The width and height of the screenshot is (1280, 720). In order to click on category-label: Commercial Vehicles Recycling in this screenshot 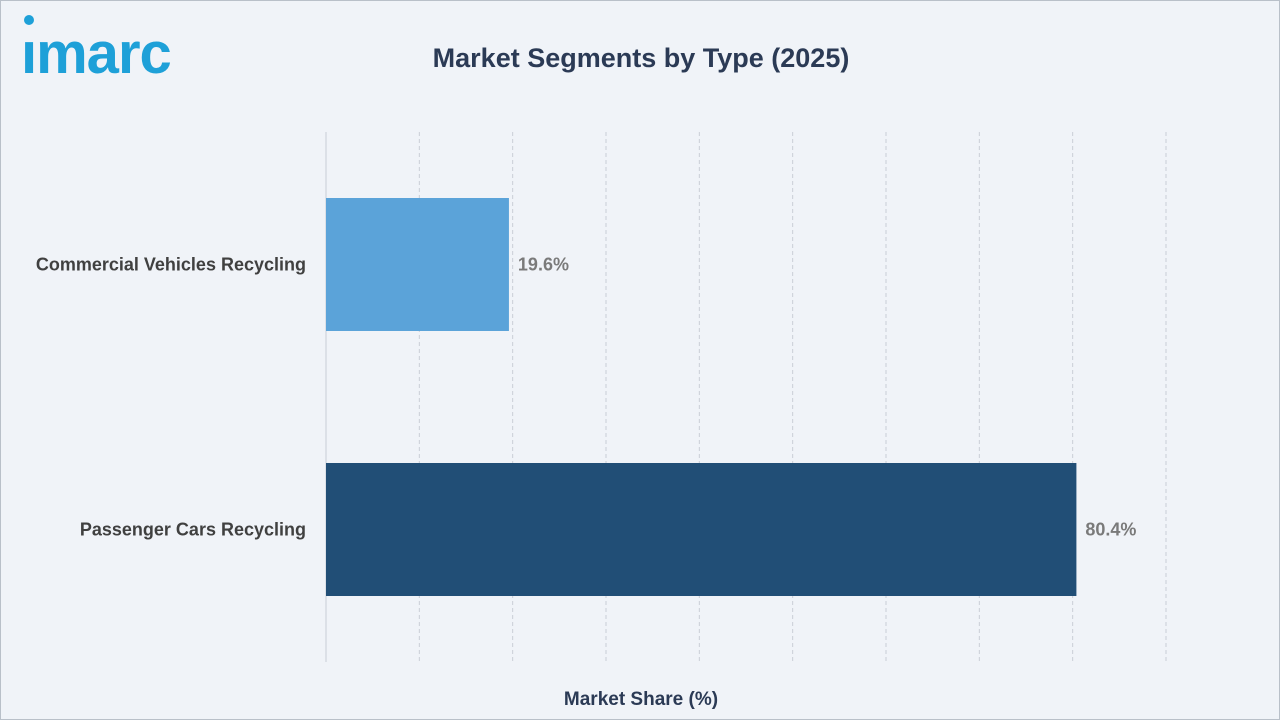, I will do `click(171, 265)`.